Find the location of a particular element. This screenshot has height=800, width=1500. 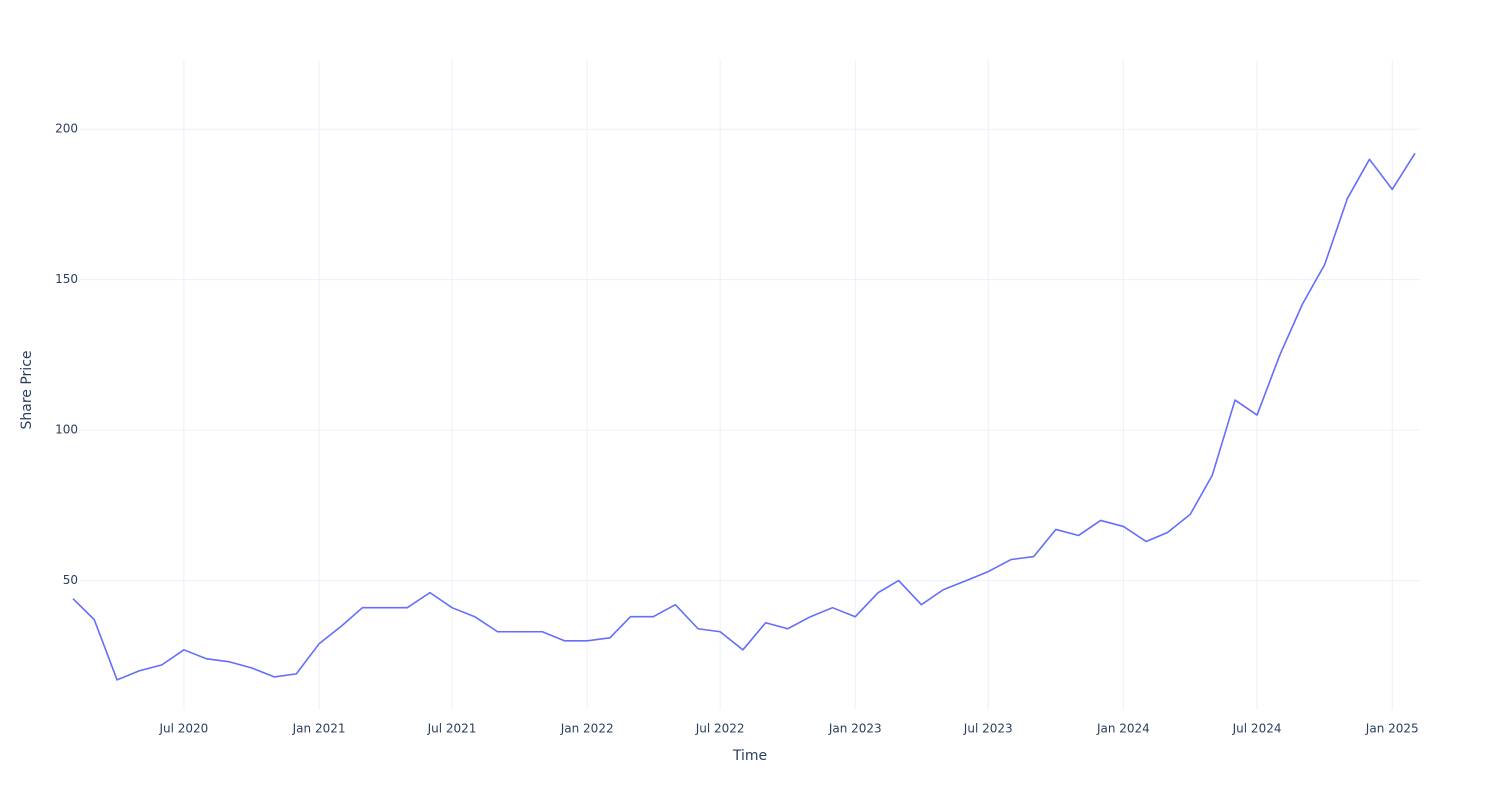

x-tick-label: Jul 2020 is located at coordinates (183, 729).